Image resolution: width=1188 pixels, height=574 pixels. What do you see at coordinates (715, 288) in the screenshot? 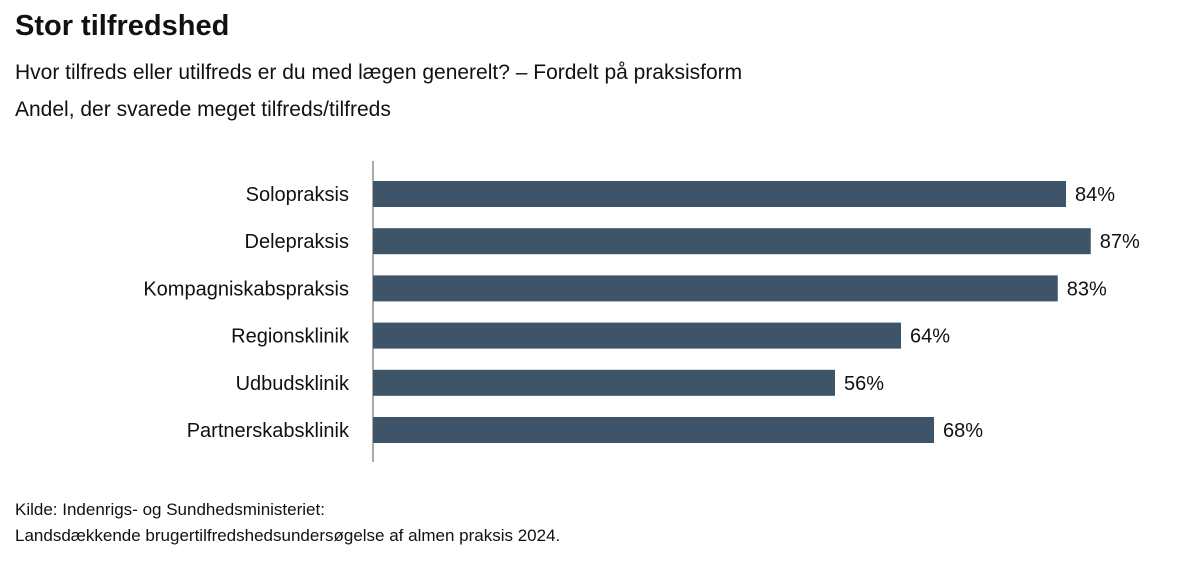
I see `bar-kompagniskabspraksis` at bounding box center [715, 288].